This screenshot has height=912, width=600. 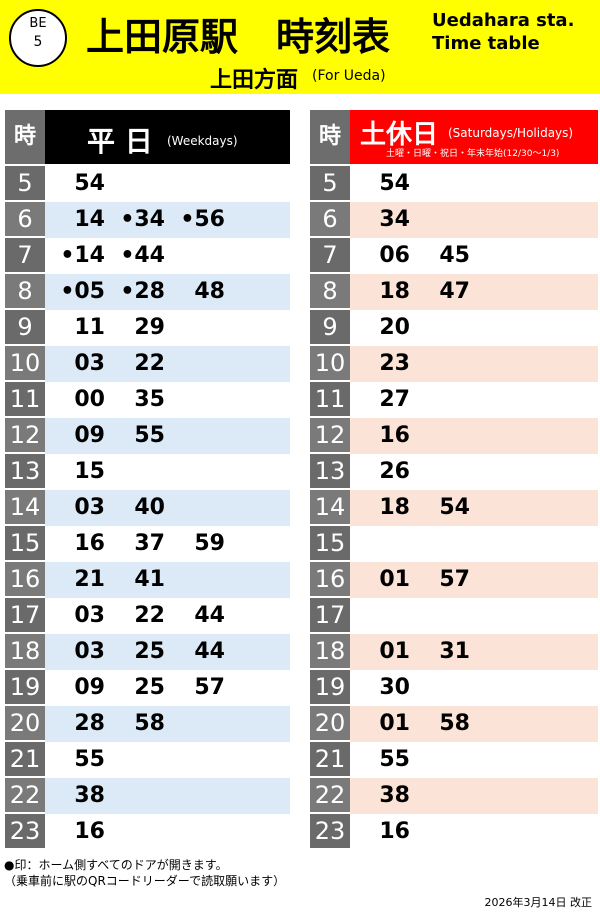 What do you see at coordinates (394, 471) in the screenshot?
I see `minute: 26` at bounding box center [394, 471].